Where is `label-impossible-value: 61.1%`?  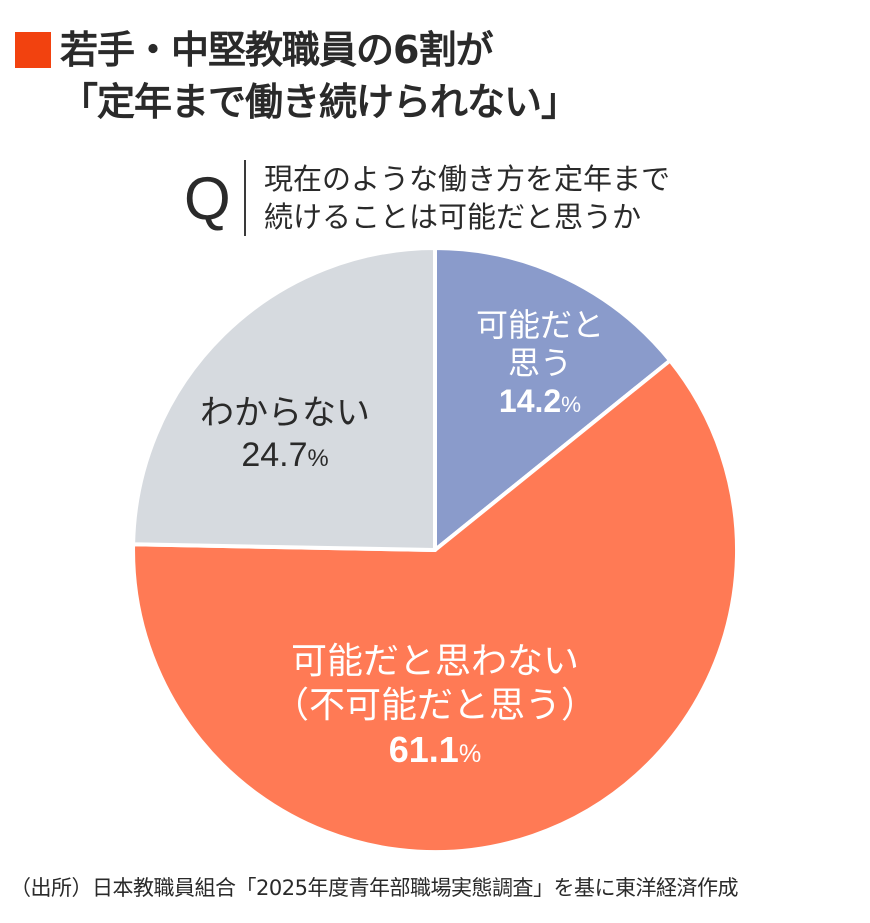 label-impossible-value: 61.1% is located at coordinates (435, 752).